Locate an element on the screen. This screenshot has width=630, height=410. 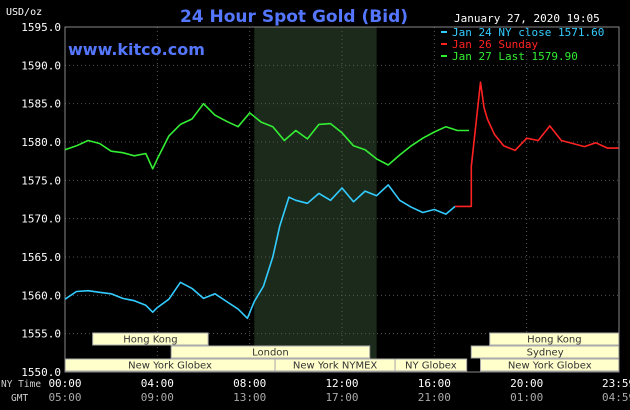
x-tick-label-gmt: 04:59 is located at coordinates (616, 397).